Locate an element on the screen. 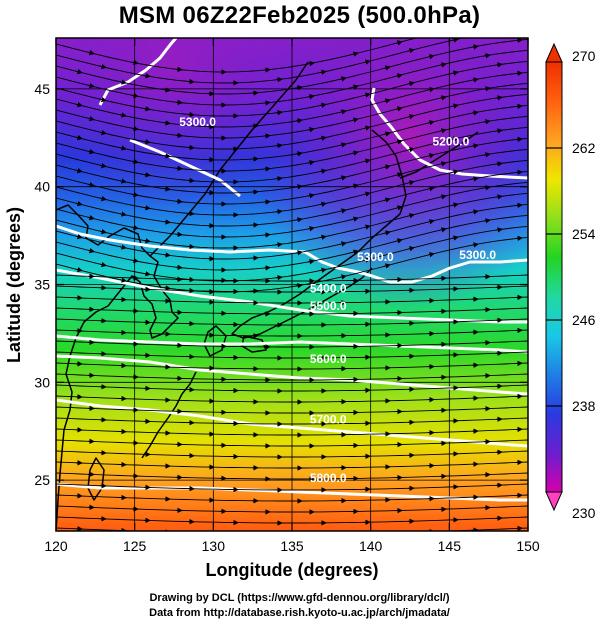 Image resolution: width=599 pixels, height=625 pixels. colorbar-label: 270 is located at coordinates (584, 56).